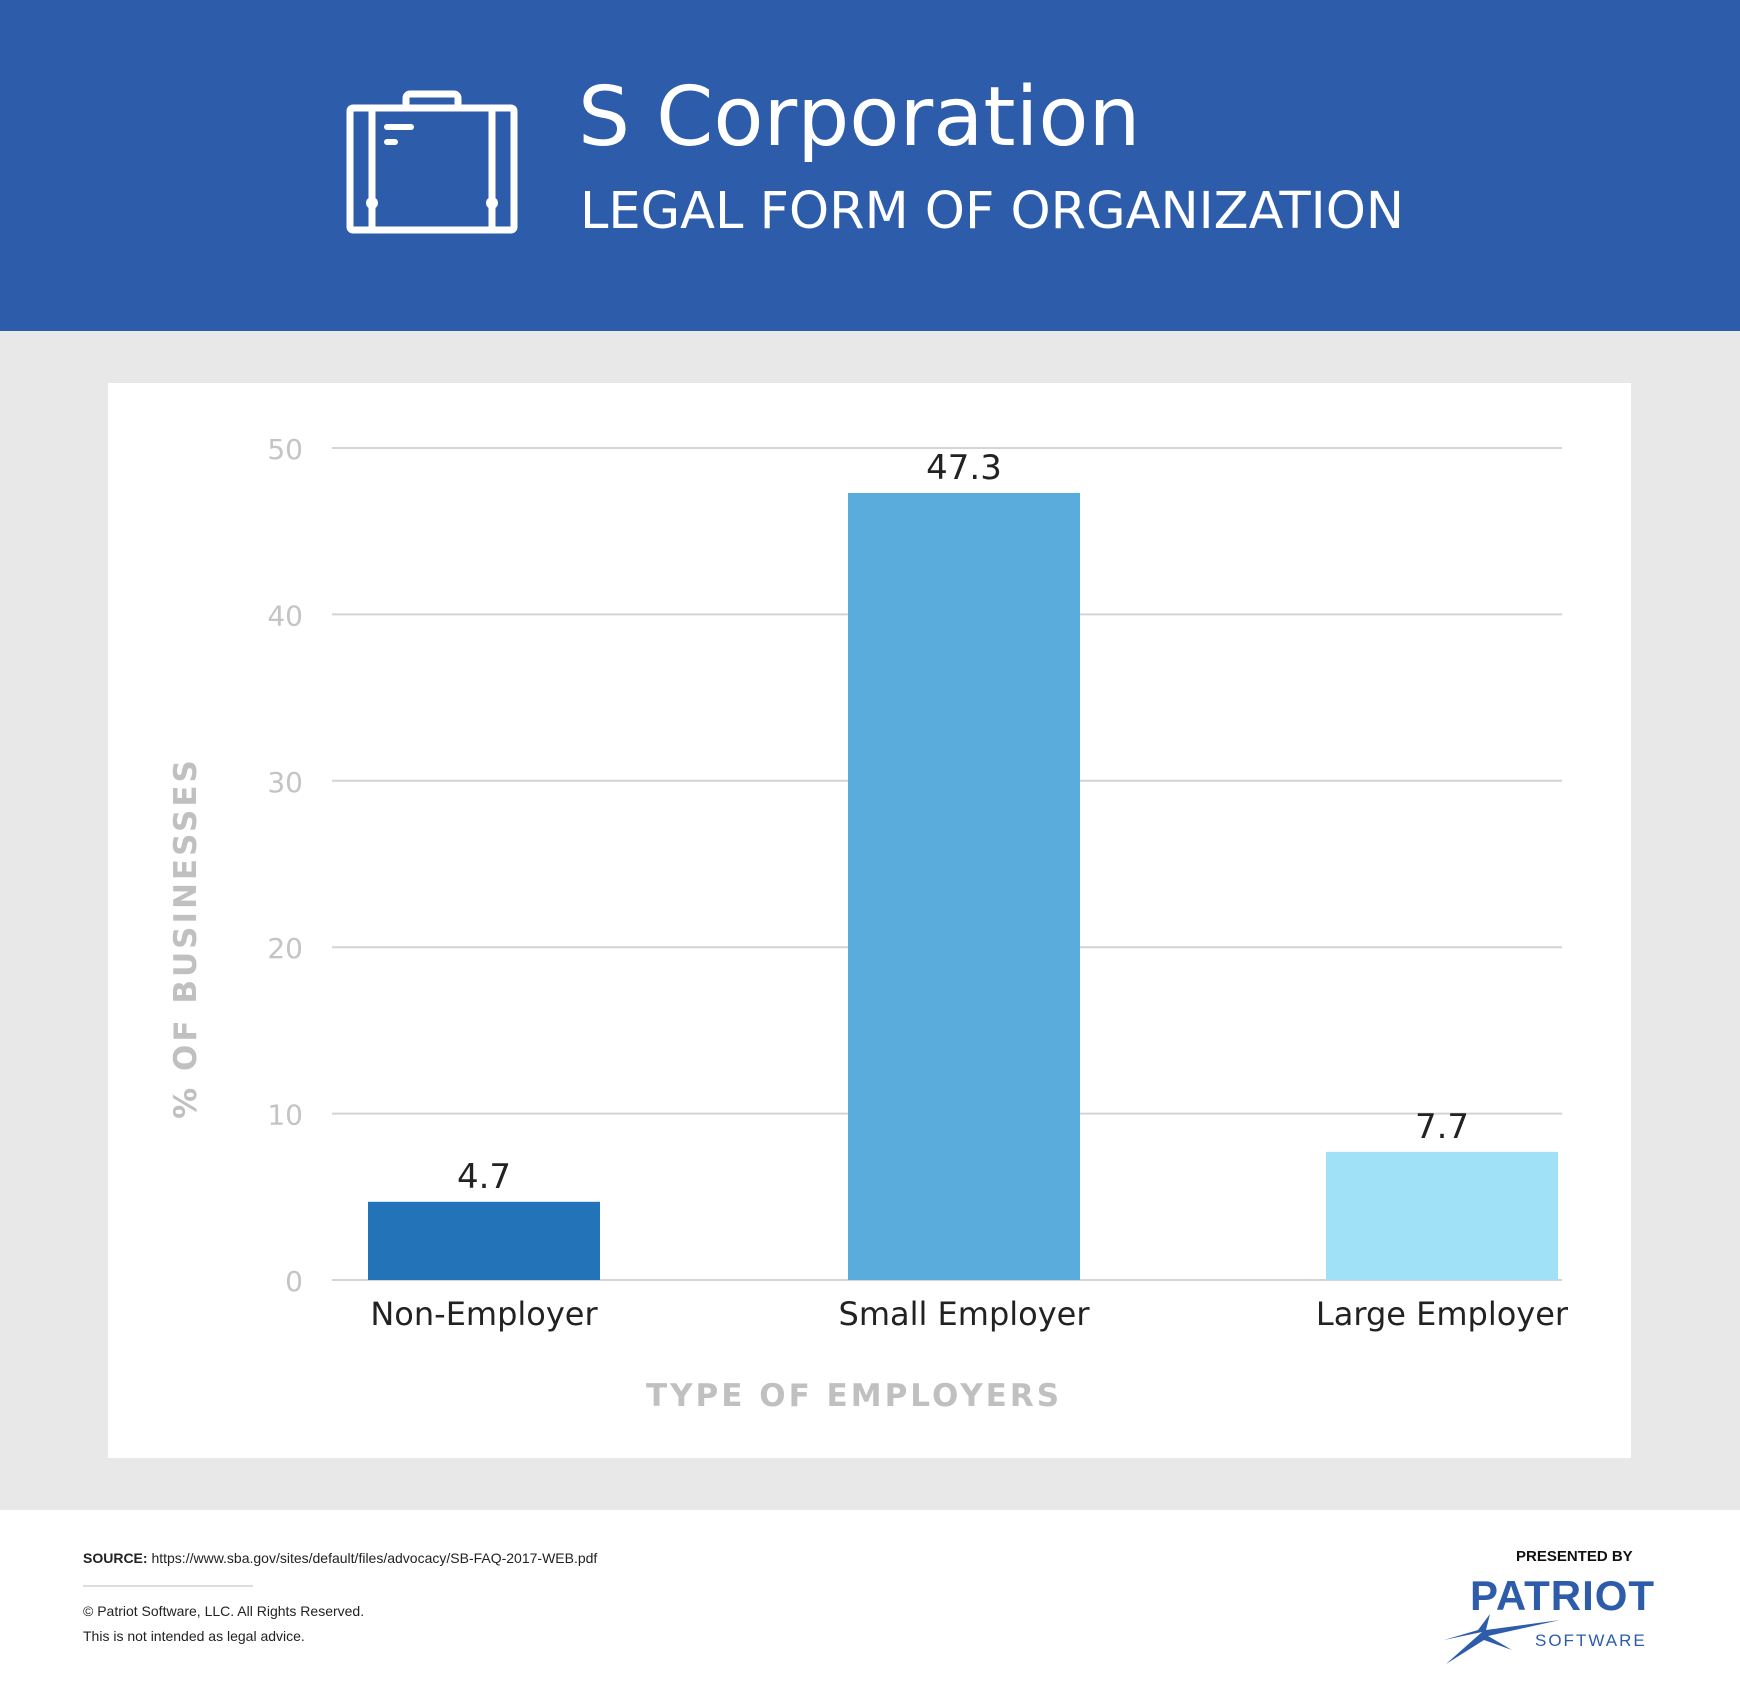  What do you see at coordinates (168, 1586) in the screenshot?
I see `divider` at bounding box center [168, 1586].